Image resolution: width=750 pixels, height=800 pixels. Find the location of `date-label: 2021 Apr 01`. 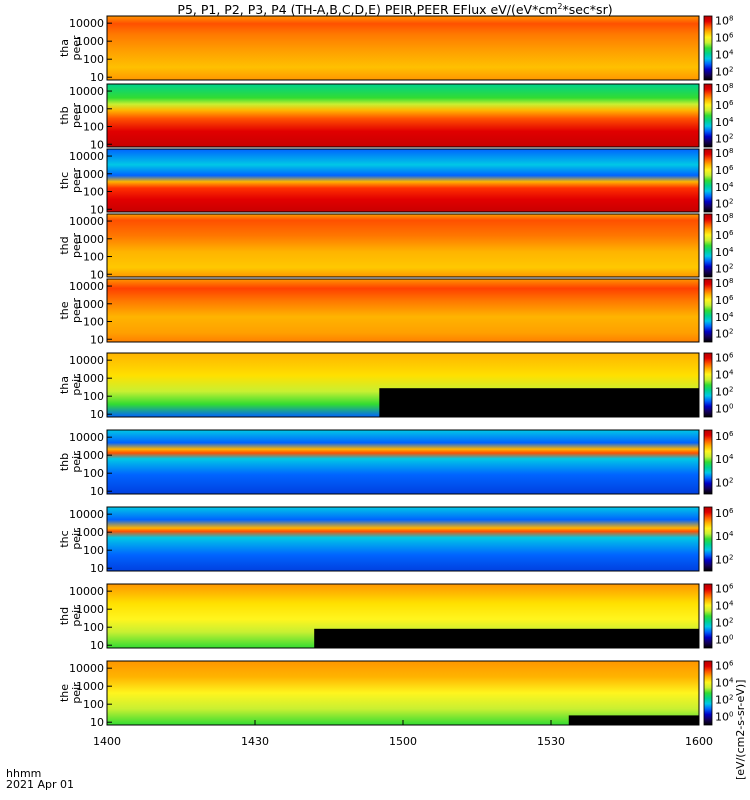

date-label: 2021 Apr 01 is located at coordinates (40, 784).